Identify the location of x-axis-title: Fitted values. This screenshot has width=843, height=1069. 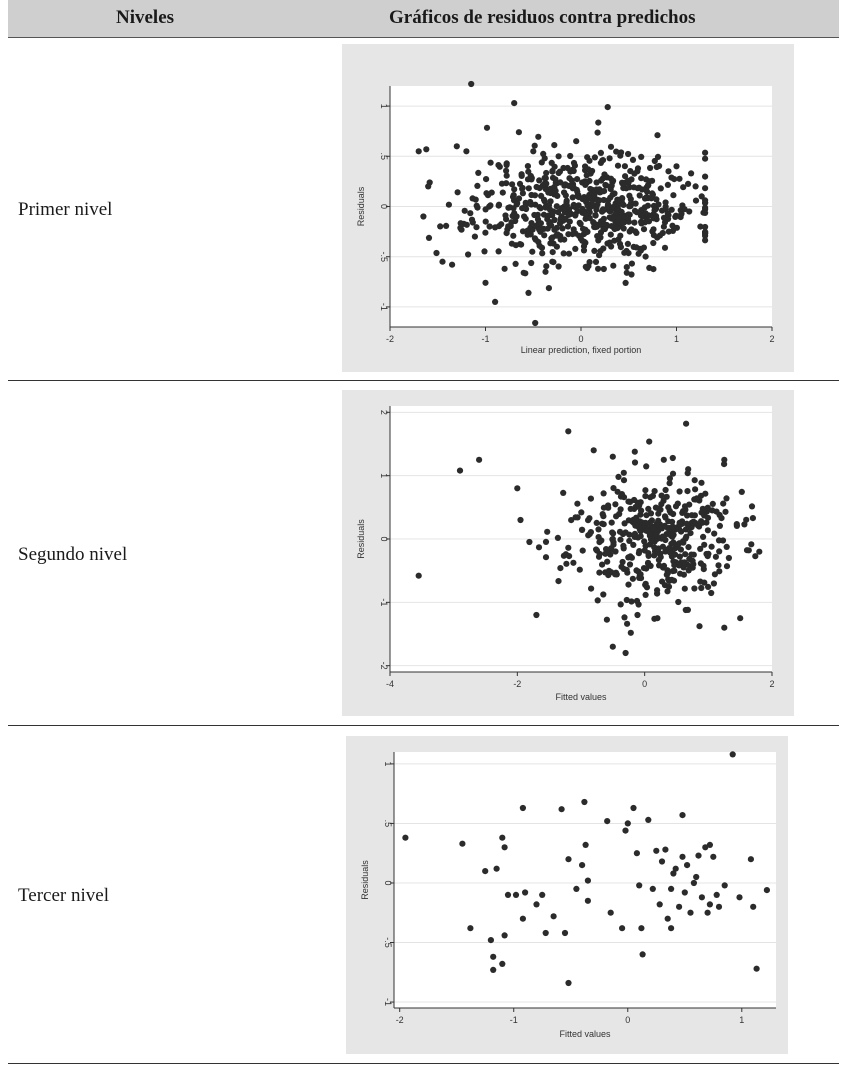
(581, 697).